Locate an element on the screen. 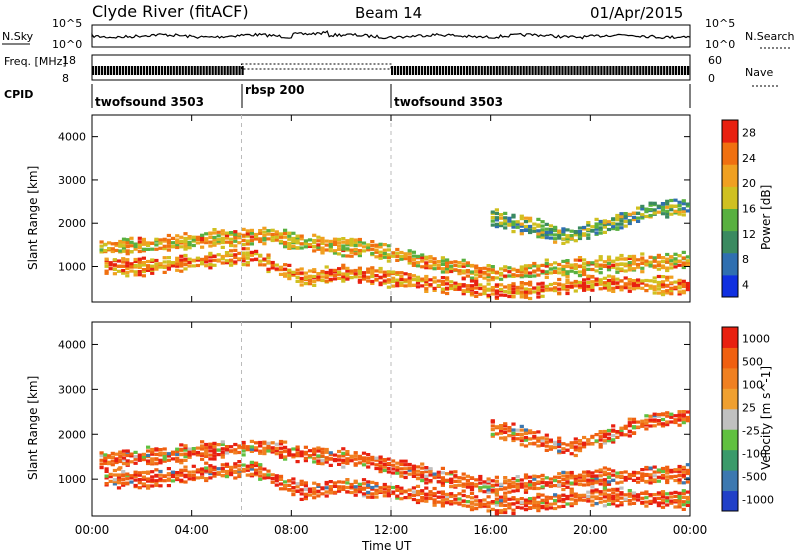  colorbar-segment is located at coordinates (730, 481).